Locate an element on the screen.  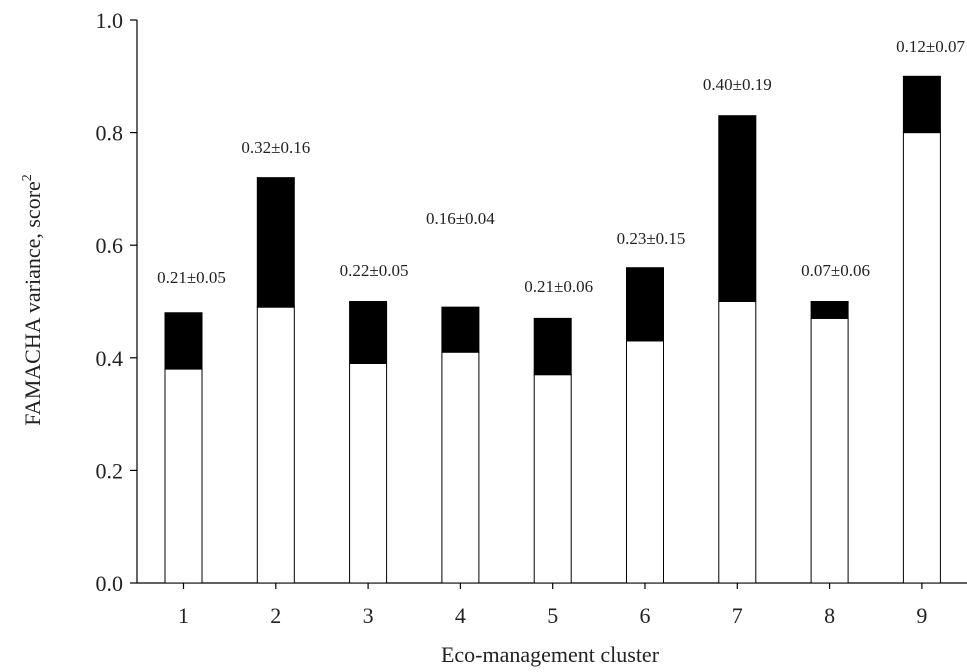
y-tick-label: 0.8 is located at coordinates (110, 133).